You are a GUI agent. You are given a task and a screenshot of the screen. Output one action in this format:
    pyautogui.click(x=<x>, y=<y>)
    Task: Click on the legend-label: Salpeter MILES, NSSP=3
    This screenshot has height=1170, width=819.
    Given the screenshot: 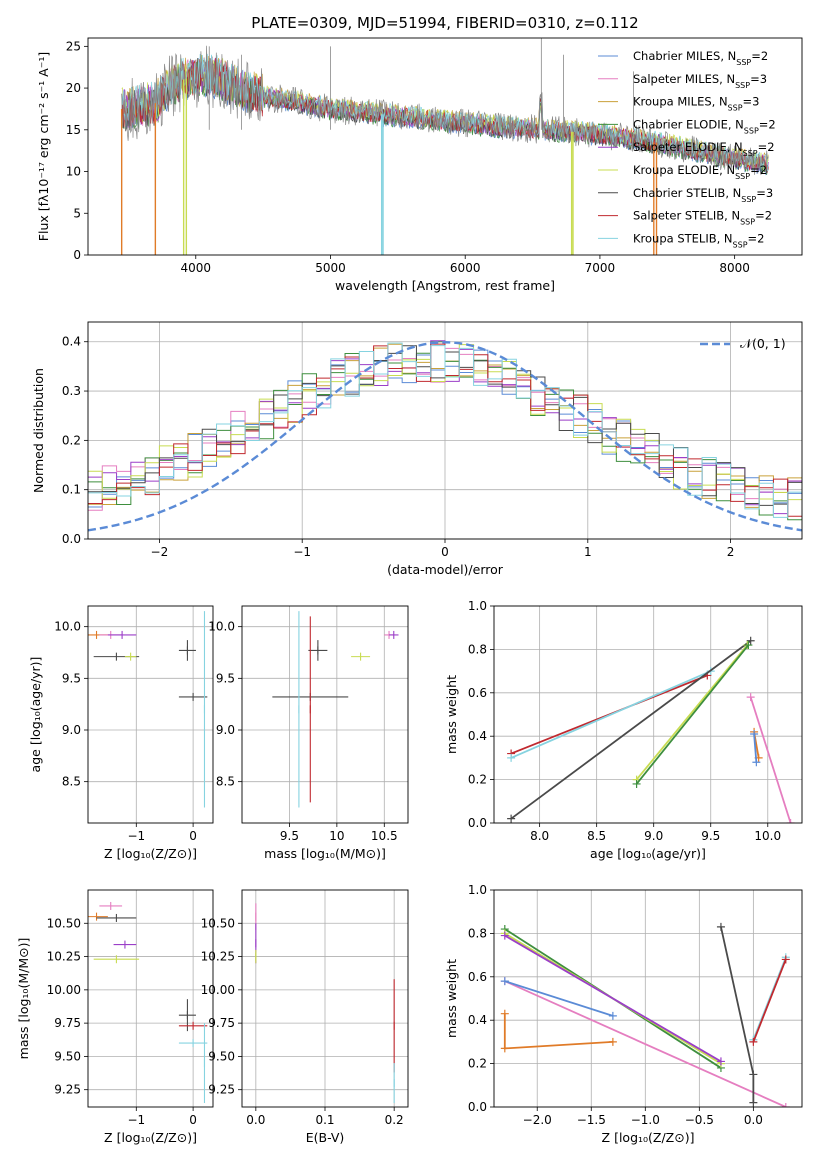 What is the action you would take?
    pyautogui.click(x=700, y=81)
    